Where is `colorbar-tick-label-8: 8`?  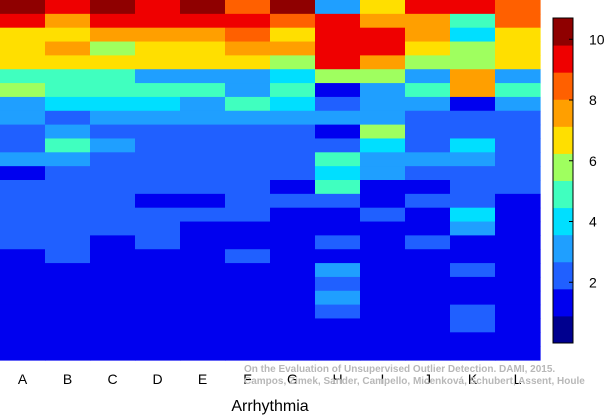
colorbar-tick-label-8: 8 is located at coordinates (593, 100).